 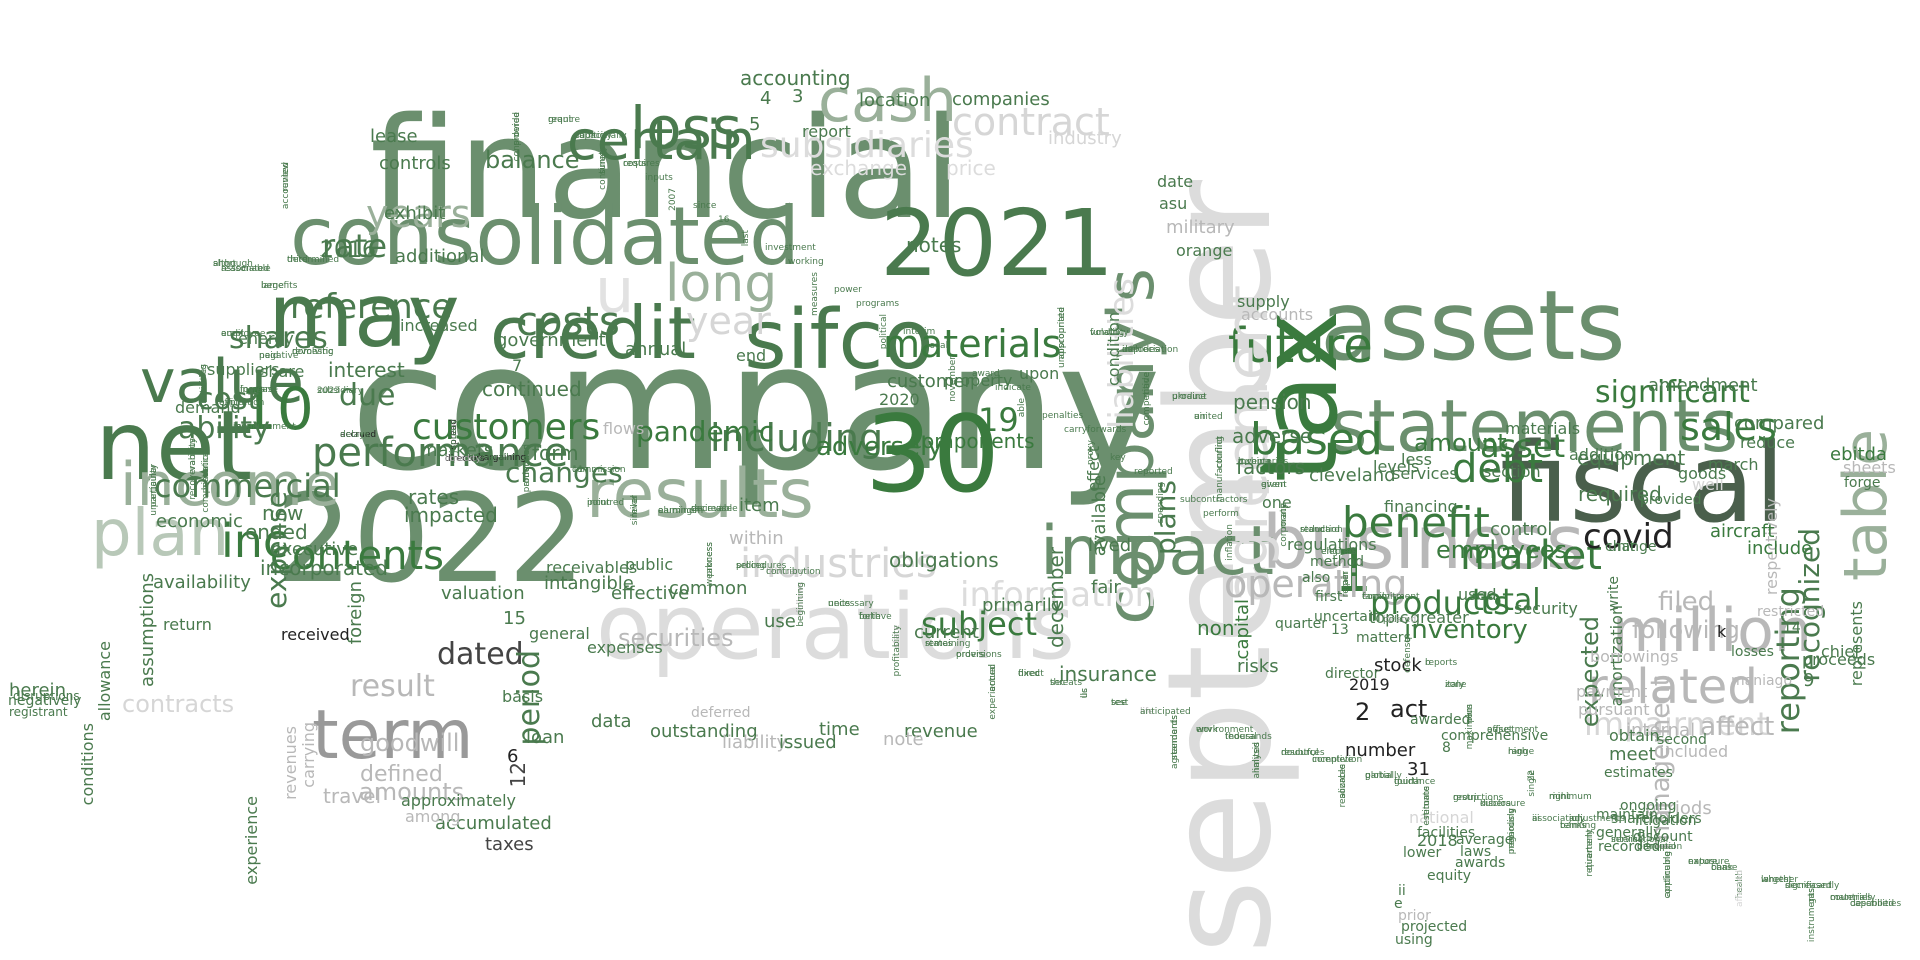 I want to click on word-new: new, so click(x=283, y=513).